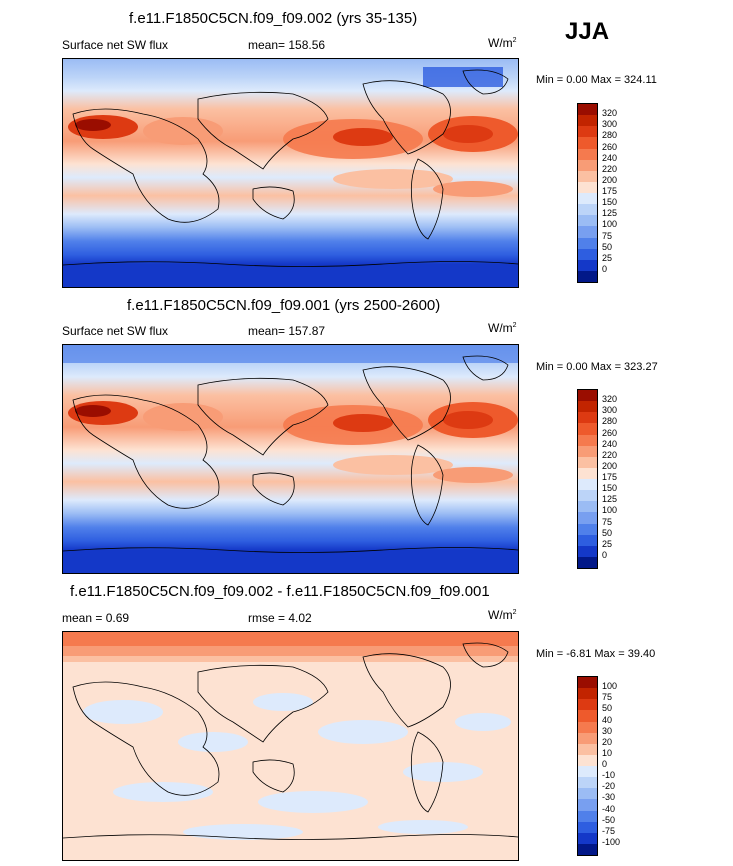 The height and width of the screenshot is (866, 733). Describe the element at coordinates (609, 819) in the screenshot. I see `colorbar-label: -50` at that location.